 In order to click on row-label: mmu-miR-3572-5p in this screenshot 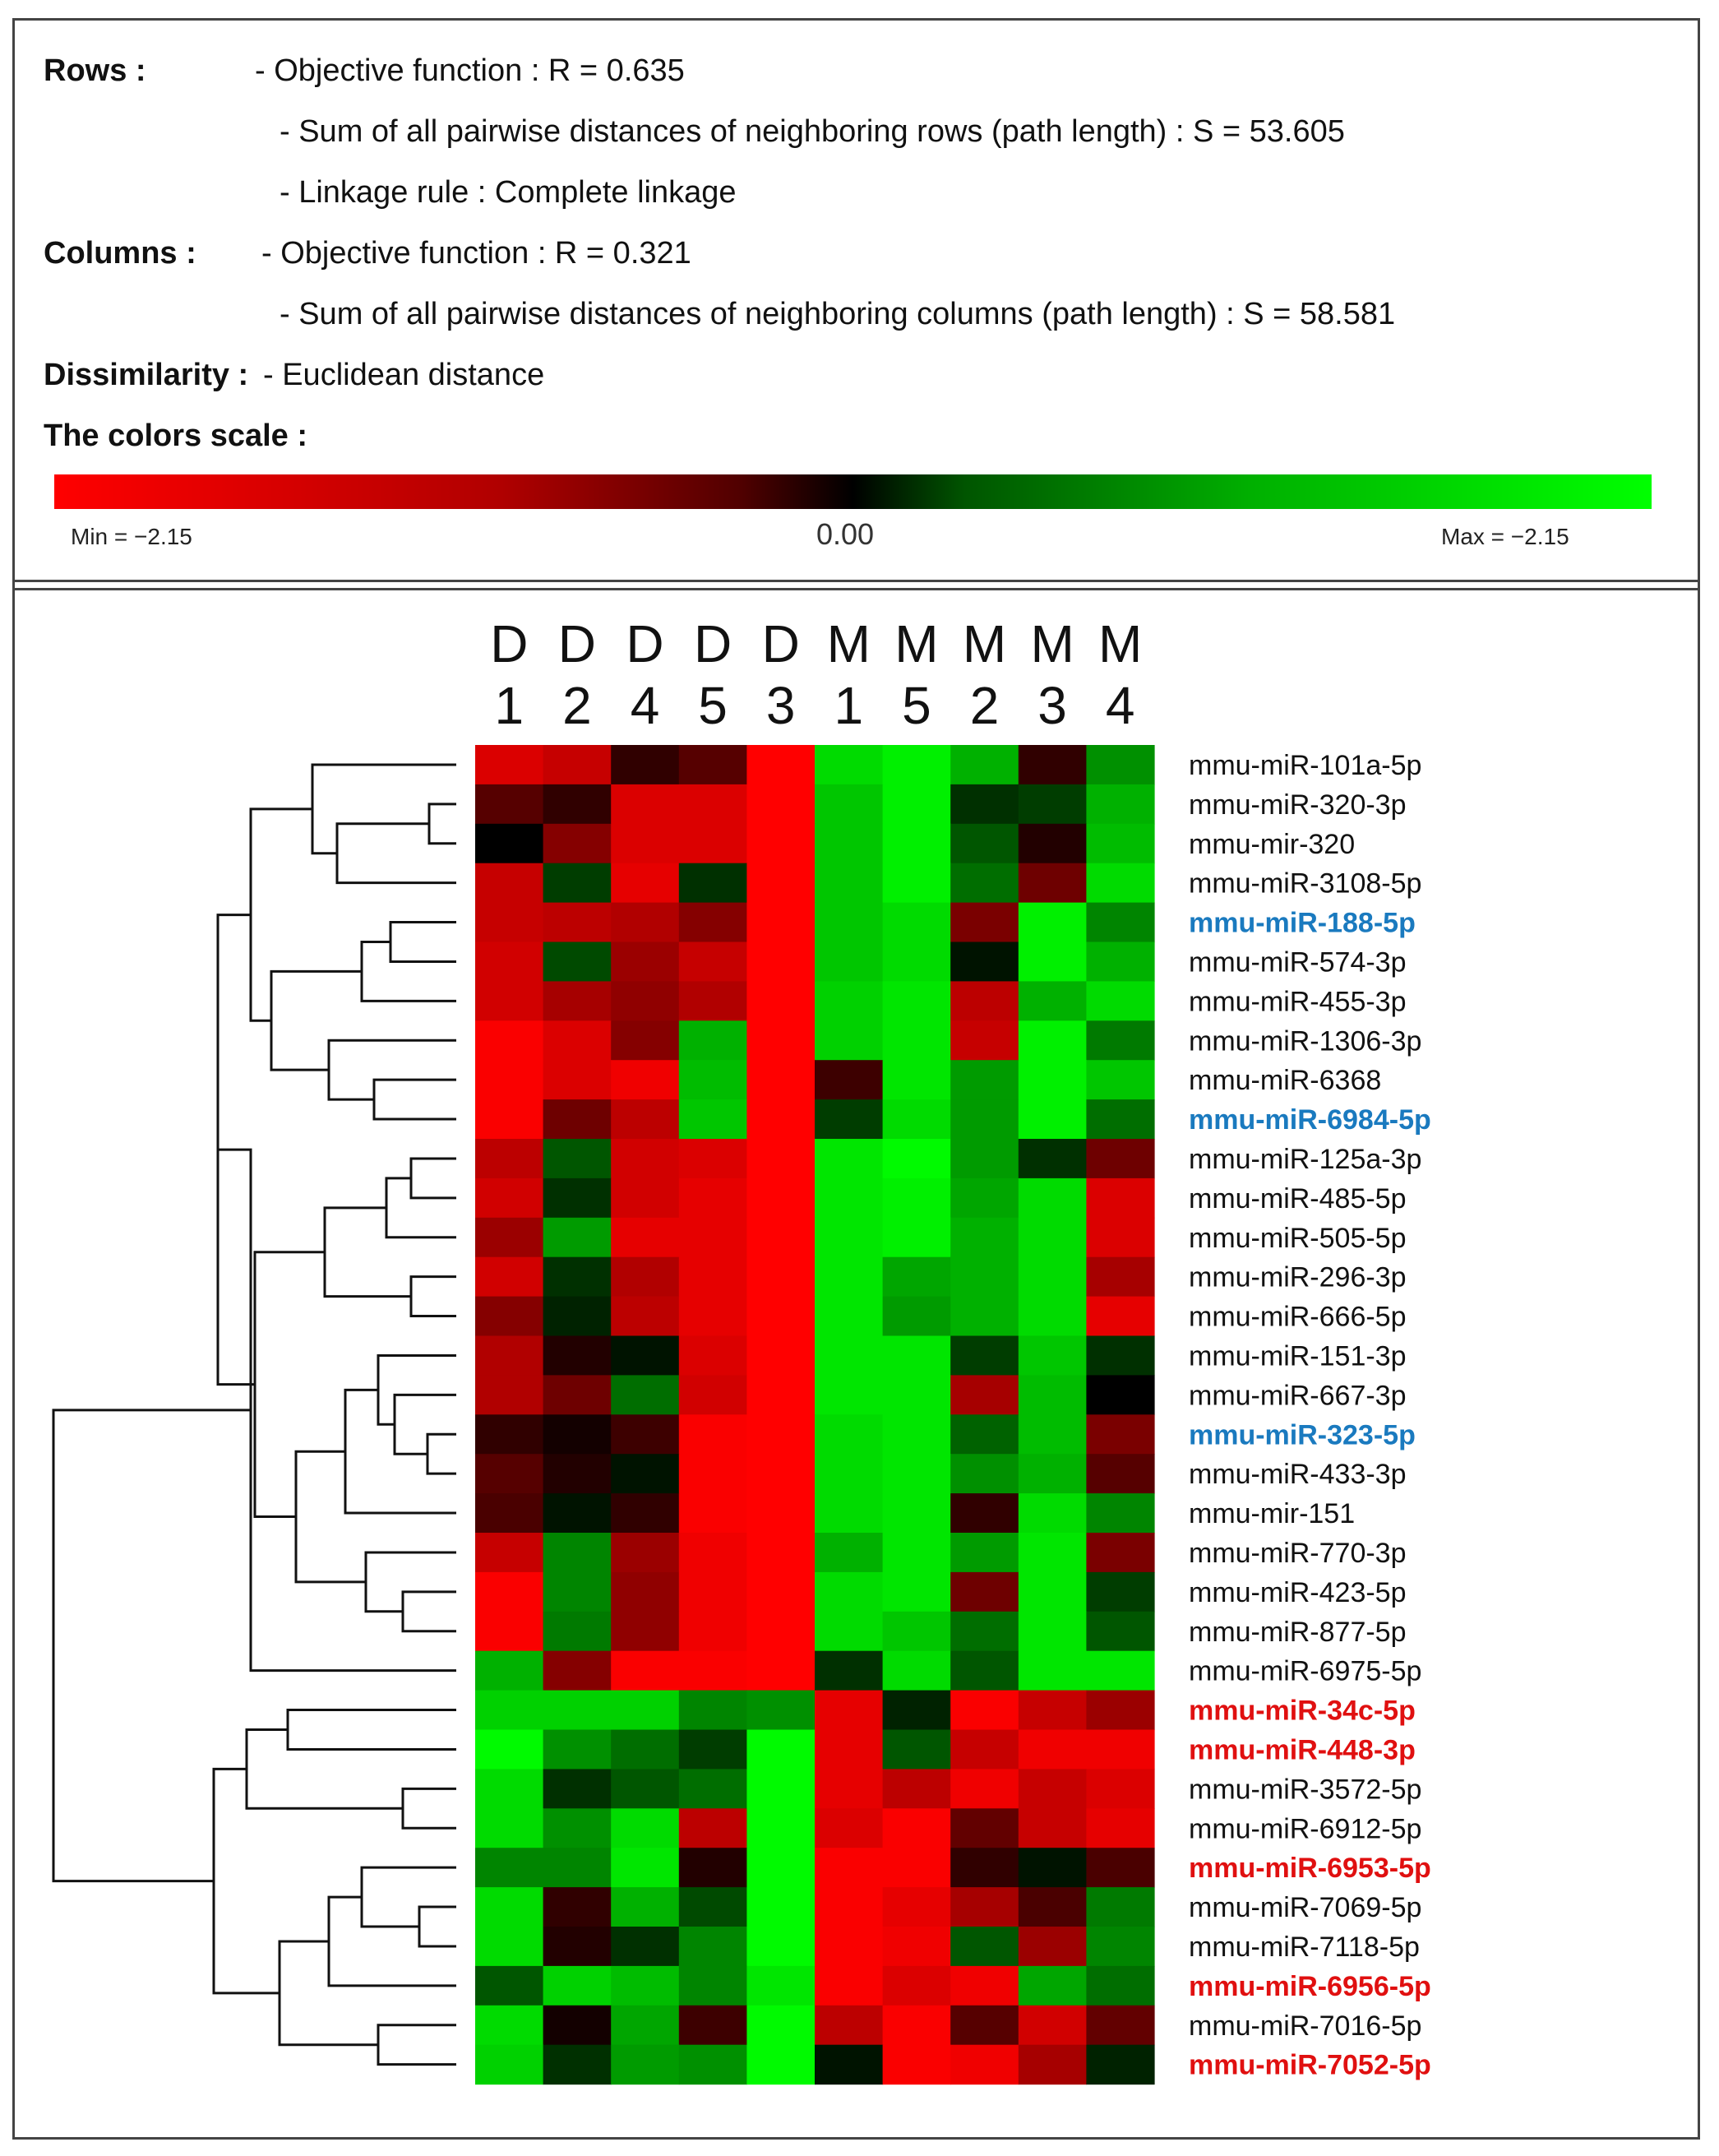, I will do `click(1305, 1790)`.